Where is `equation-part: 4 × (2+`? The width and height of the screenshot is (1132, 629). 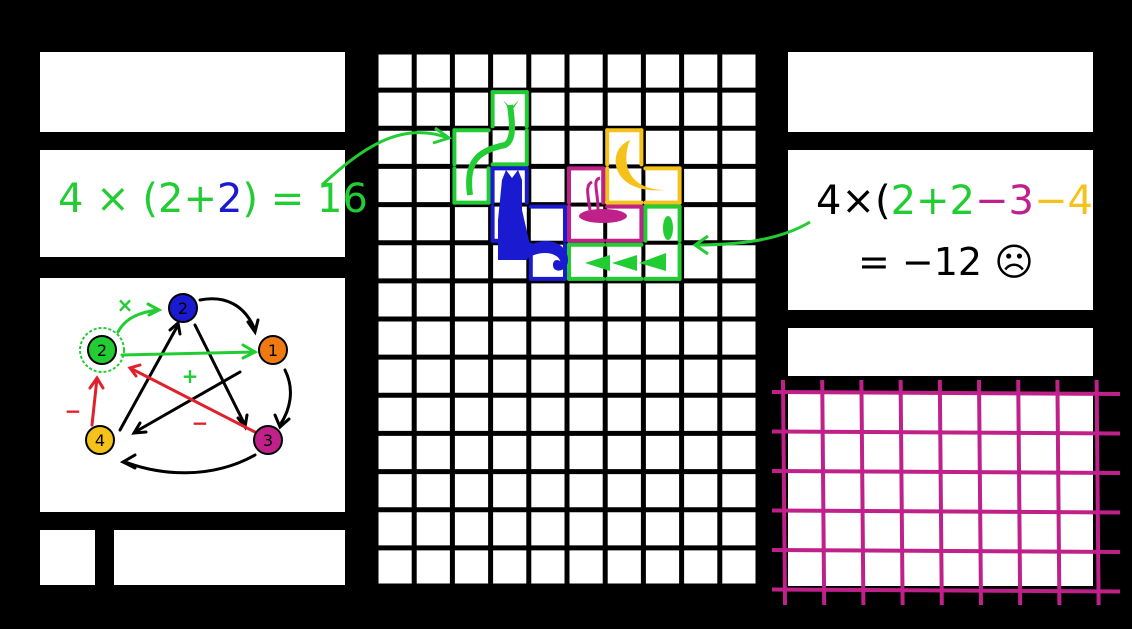 equation-part: 4 × (2+ is located at coordinates (137, 199).